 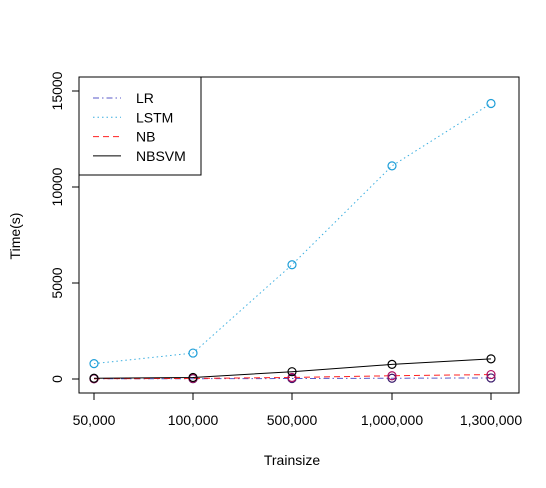 What do you see at coordinates (193, 420) in the screenshot?
I see `x-tick-label: 100,000` at bounding box center [193, 420].